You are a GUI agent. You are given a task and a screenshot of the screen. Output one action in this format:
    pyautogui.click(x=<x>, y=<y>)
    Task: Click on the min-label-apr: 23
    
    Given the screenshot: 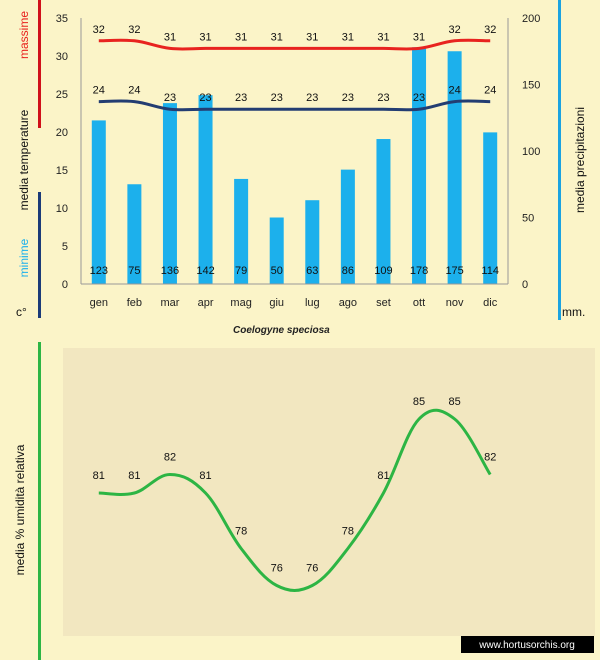 What is the action you would take?
    pyautogui.click(x=205, y=98)
    